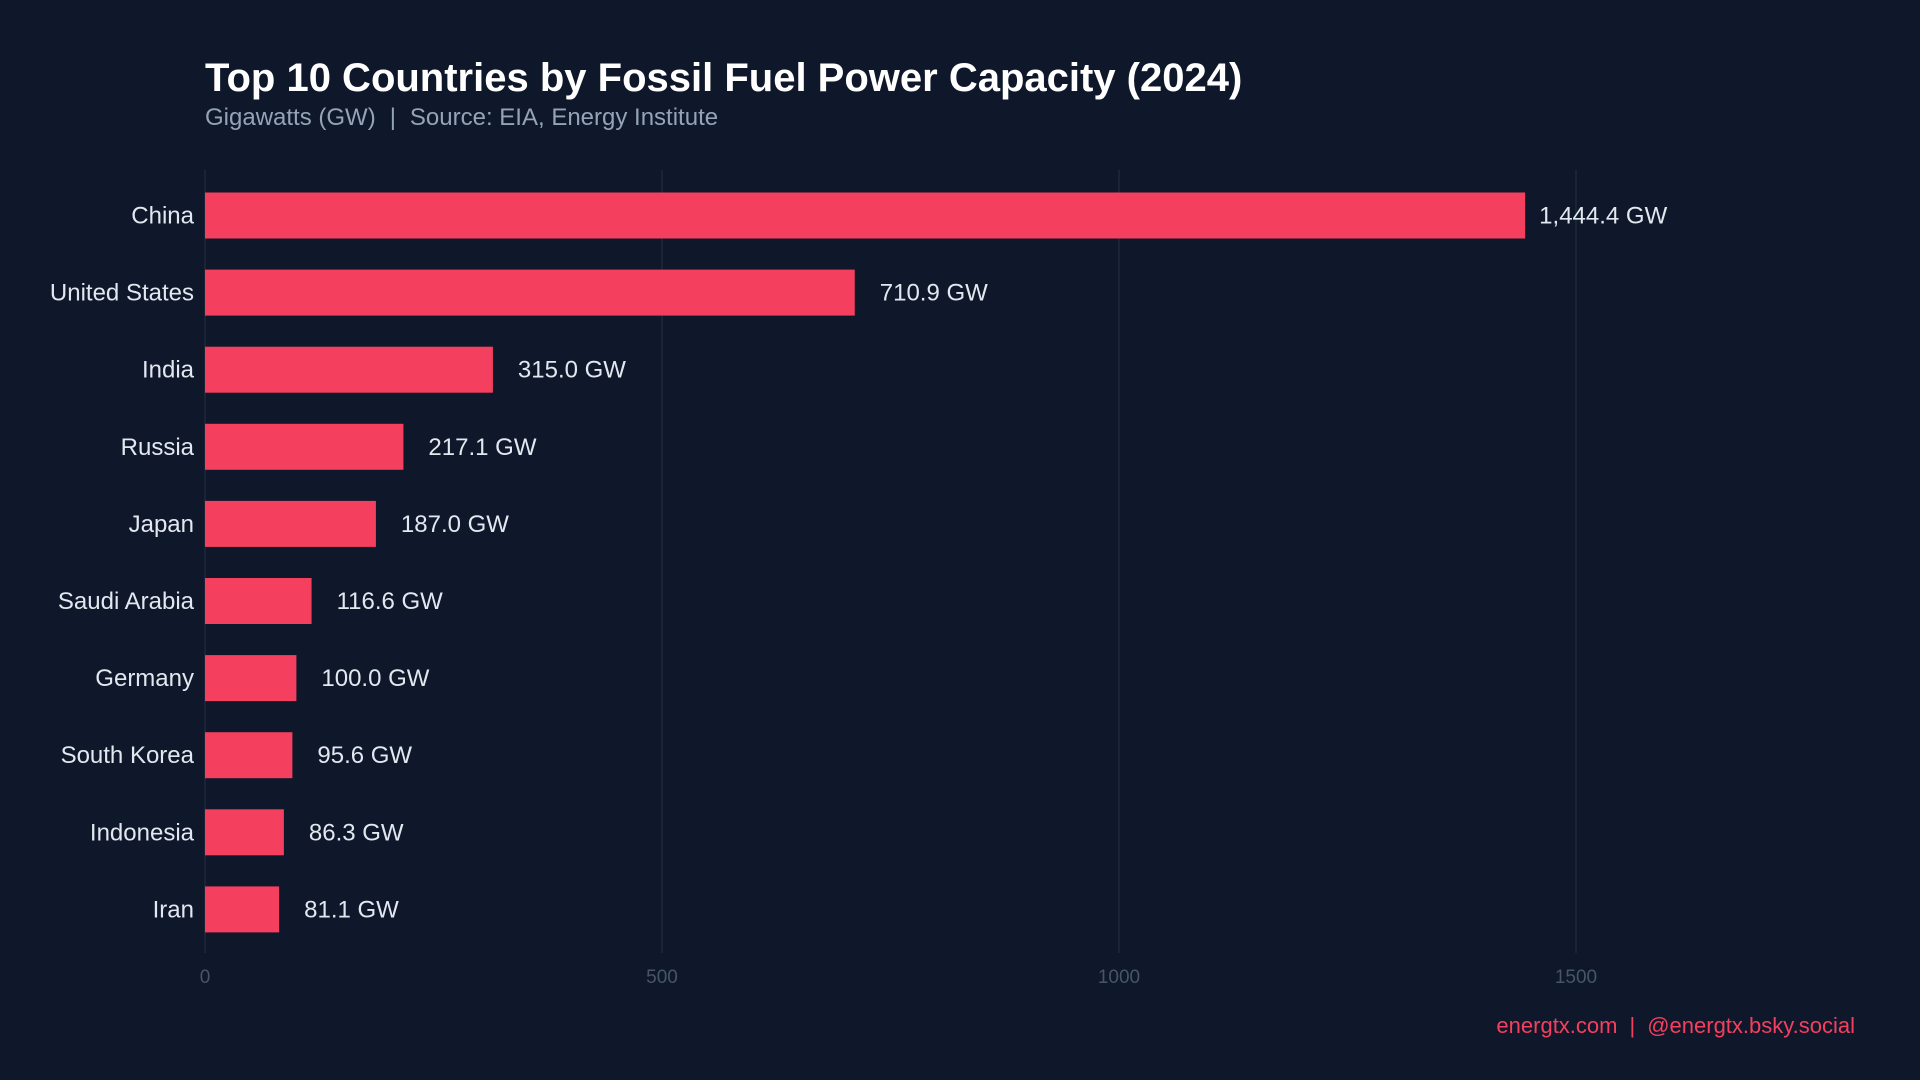 The image size is (1920, 1080). I want to click on x-tick-label: 1500, so click(1576, 977).